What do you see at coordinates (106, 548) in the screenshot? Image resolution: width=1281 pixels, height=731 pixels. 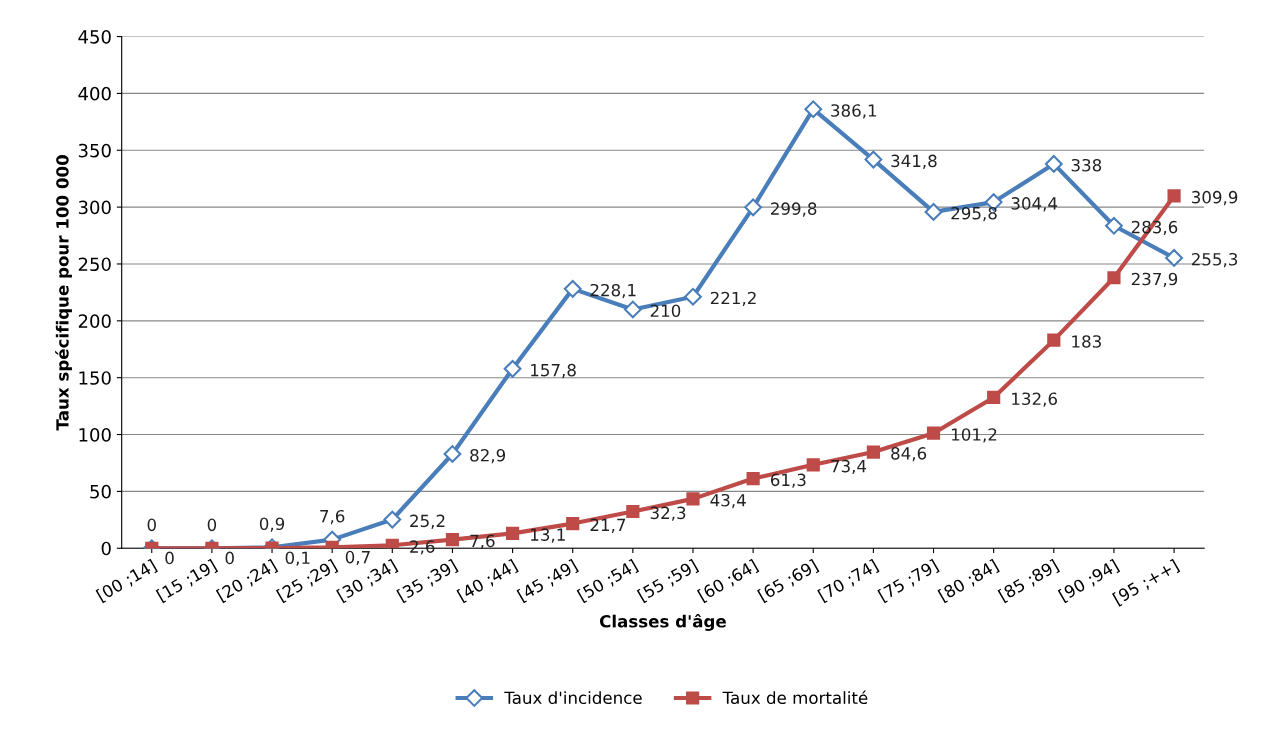 I see `y-tick-label: 0` at bounding box center [106, 548].